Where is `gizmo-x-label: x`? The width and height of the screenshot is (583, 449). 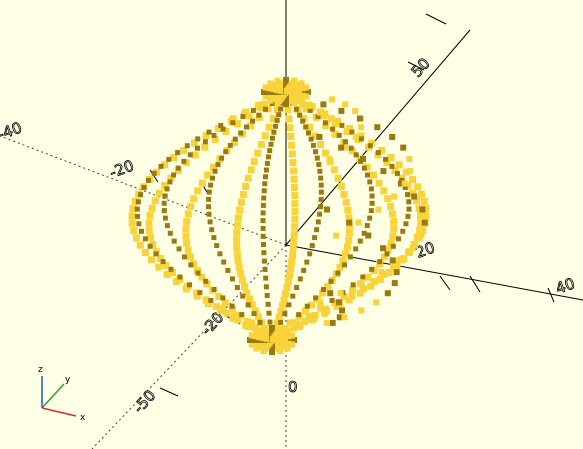 gizmo-x-label: x is located at coordinates (83, 418).